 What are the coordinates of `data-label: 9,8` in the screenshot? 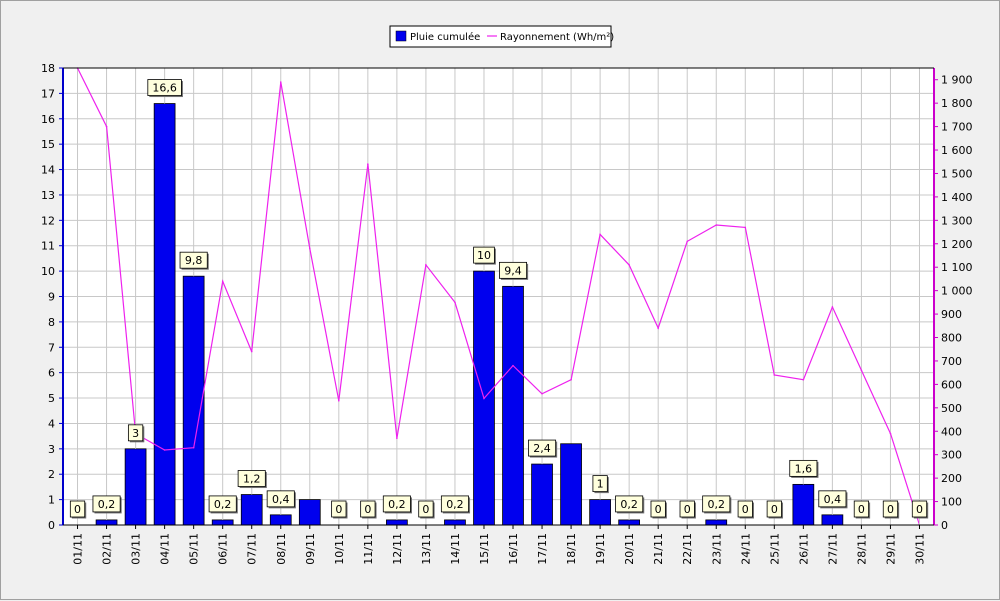 It's located at (194, 260).